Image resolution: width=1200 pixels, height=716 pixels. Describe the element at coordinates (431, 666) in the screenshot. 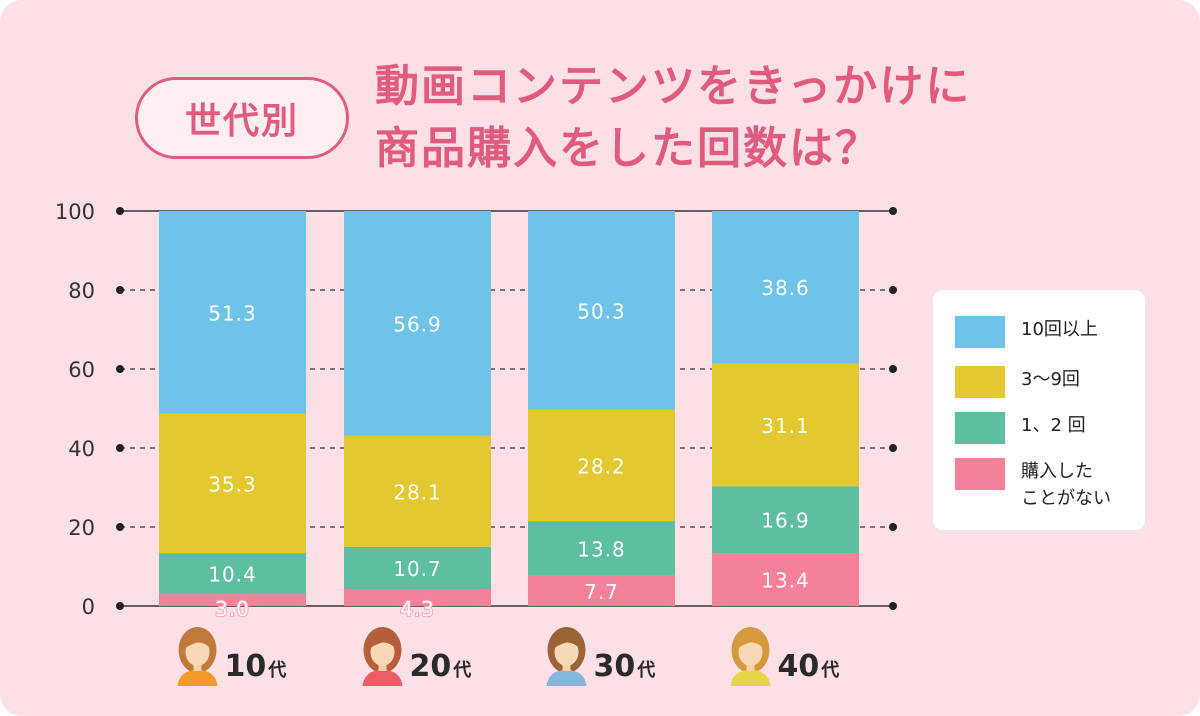

I see `category-number: 20` at that location.